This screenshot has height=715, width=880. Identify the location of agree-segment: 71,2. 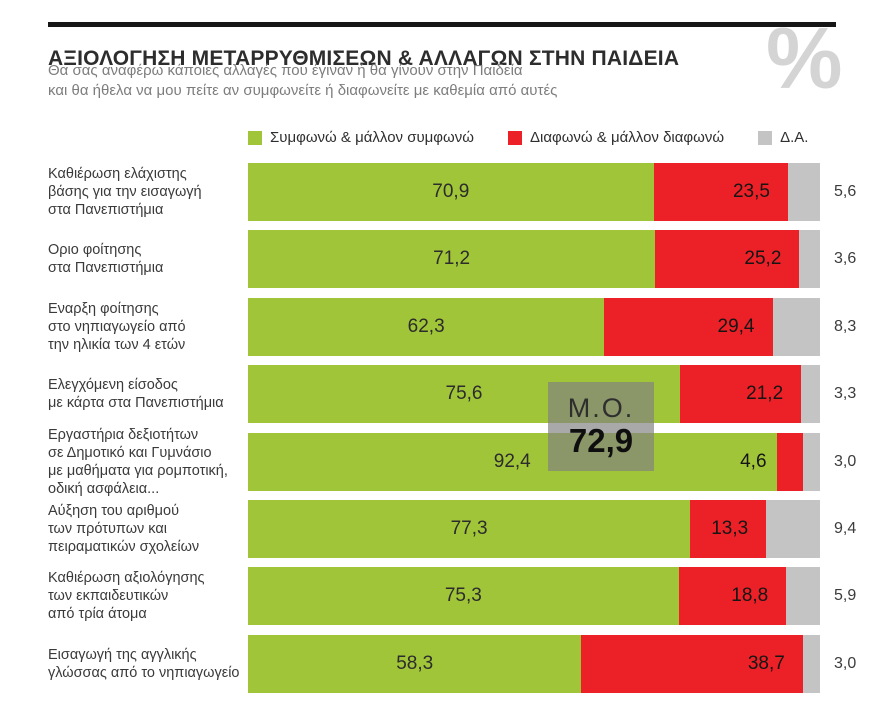
(452, 259).